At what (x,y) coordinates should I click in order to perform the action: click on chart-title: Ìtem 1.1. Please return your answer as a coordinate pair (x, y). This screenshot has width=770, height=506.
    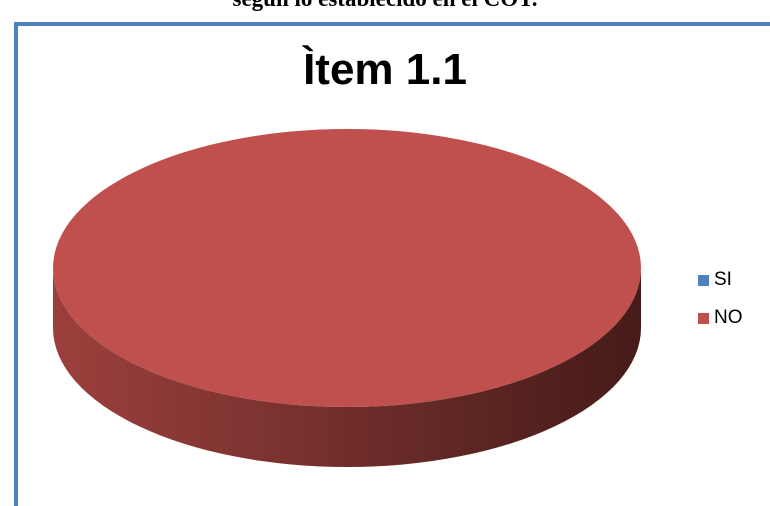
    Looking at the image, I should click on (385, 69).